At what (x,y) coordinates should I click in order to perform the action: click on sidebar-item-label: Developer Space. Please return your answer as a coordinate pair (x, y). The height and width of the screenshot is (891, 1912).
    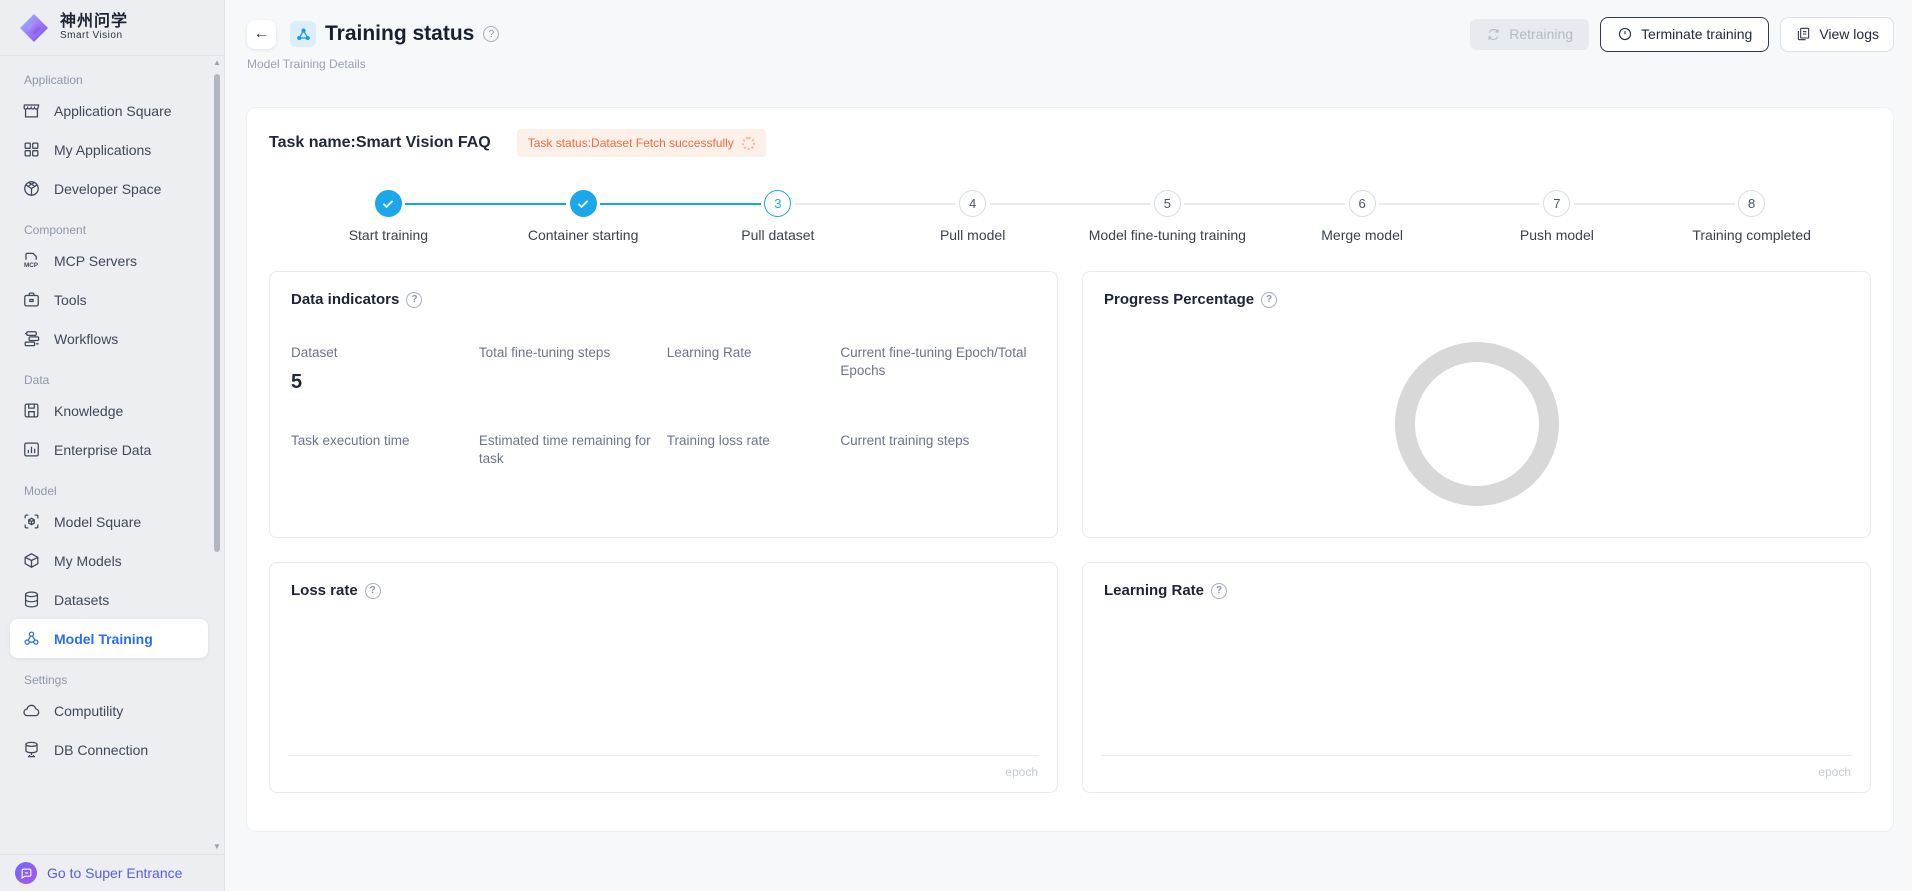
    Looking at the image, I should click on (108, 188).